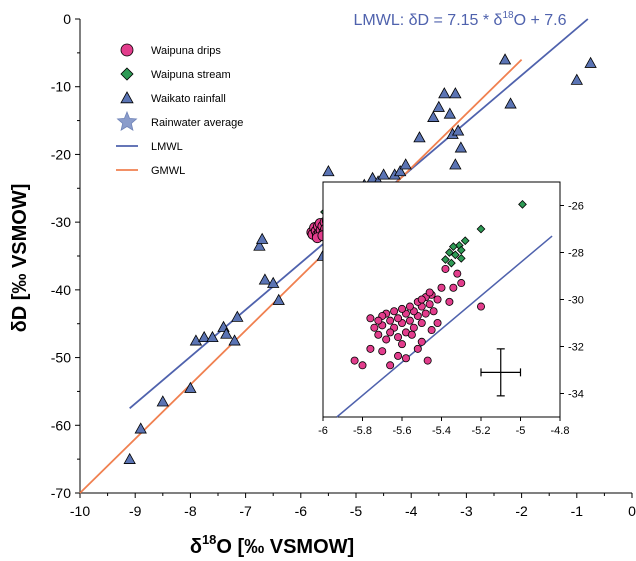 This screenshot has width=636, height=561. I want to click on y-tick-label: 0, so click(67, 19).